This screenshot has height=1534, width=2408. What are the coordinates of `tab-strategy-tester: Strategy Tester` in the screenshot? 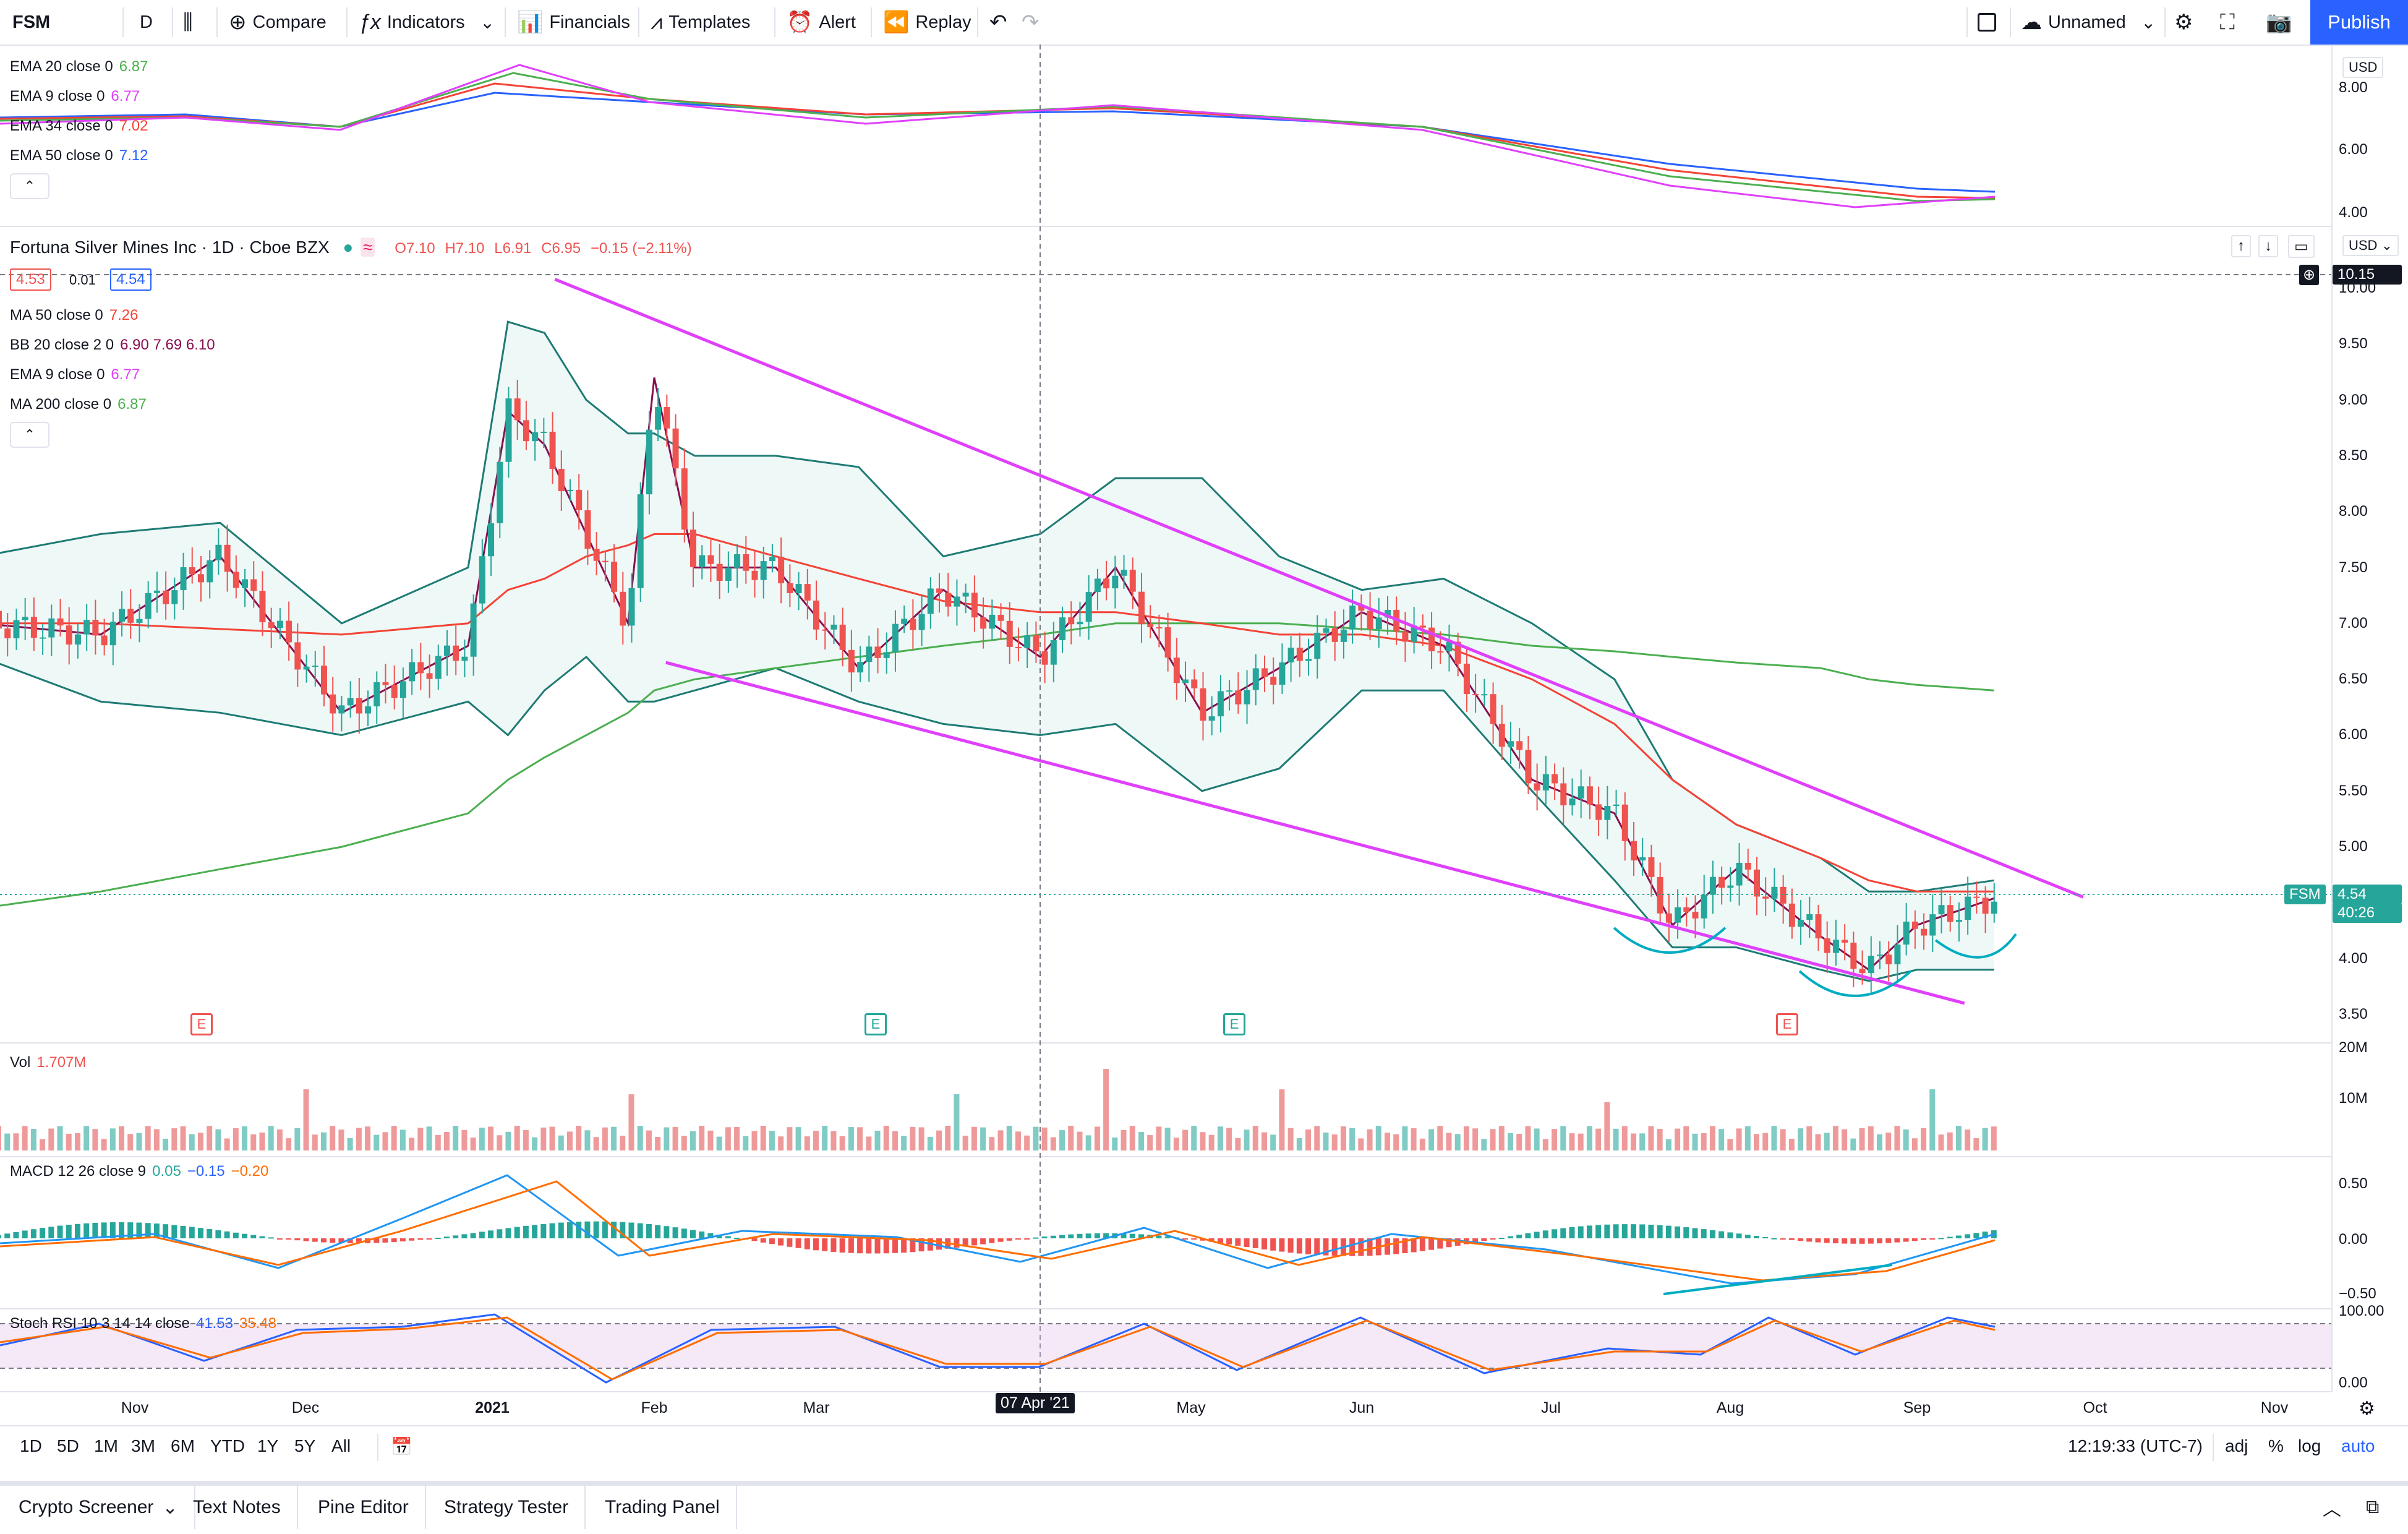 It's located at (507, 1507).